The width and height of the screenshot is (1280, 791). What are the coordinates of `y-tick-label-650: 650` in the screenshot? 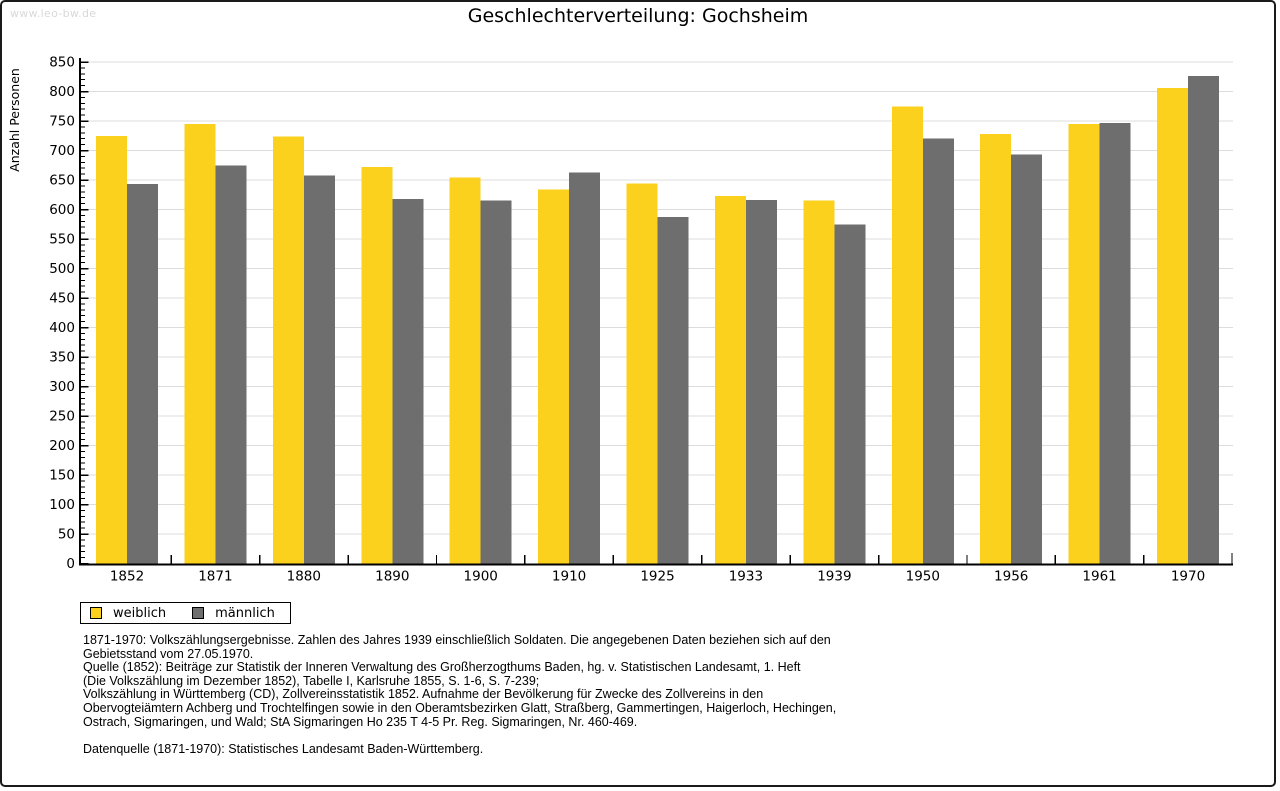 It's located at (62, 181).